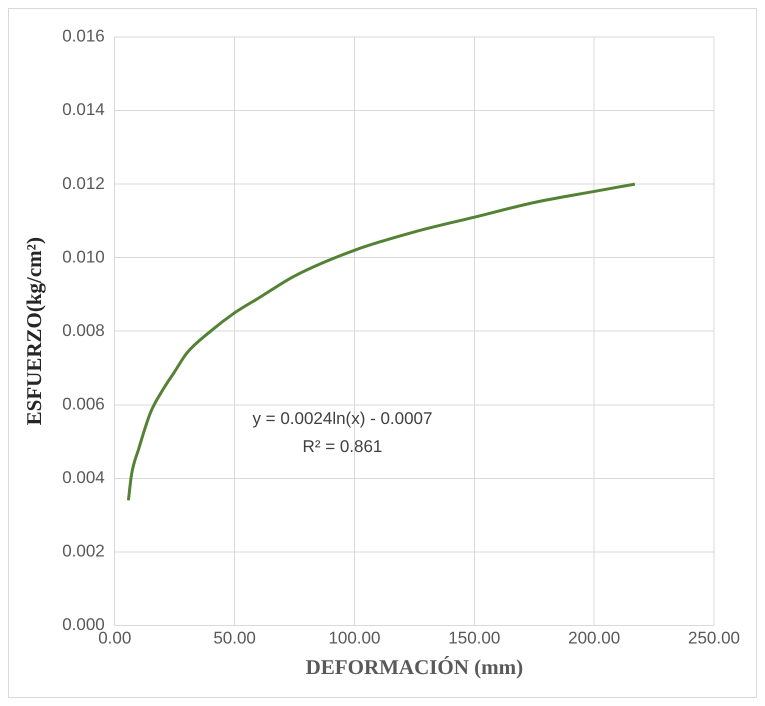 This screenshot has width=765, height=706. I want to click on x-tick-label: 50.00, so click(234, 638).